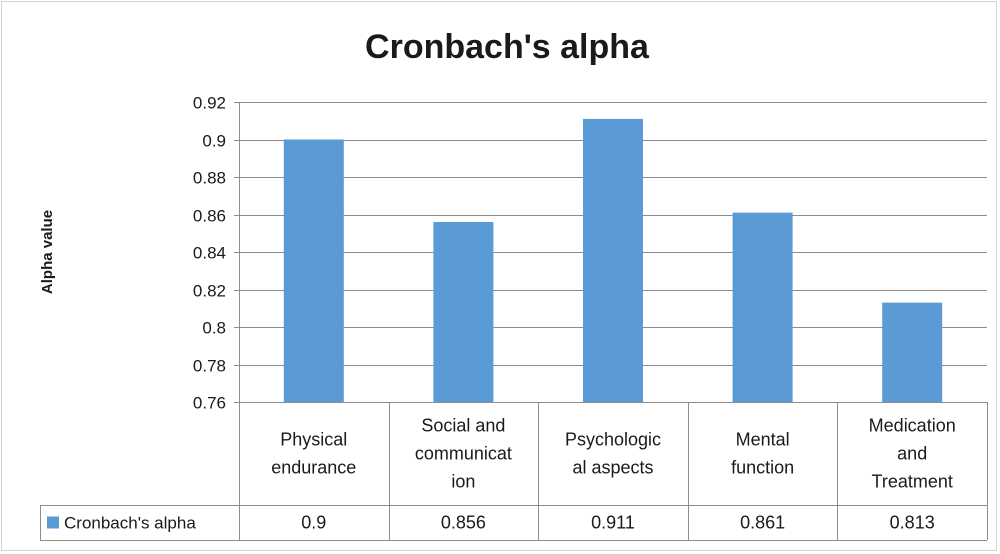  I want to click on y-axis-label: Alpha value, so click(47, 252).